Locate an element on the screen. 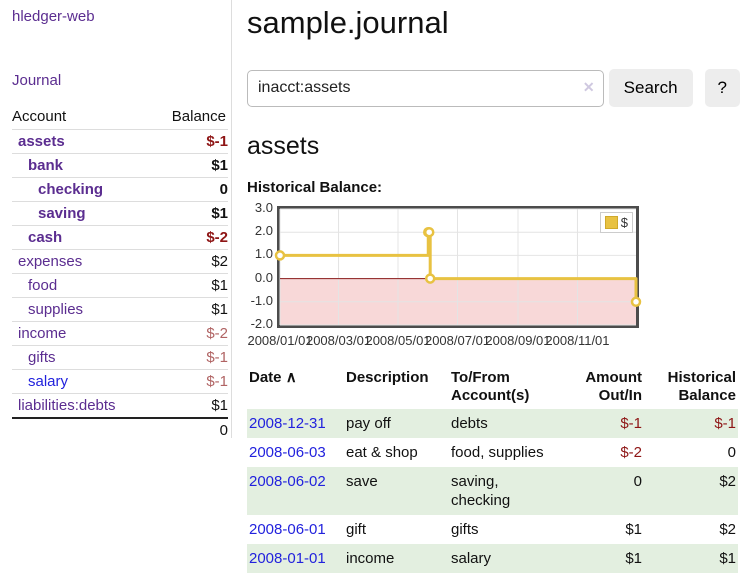 Image resolution: width=742 pixels, height=582 pixels. chart-legend: $ is located at coordinates (616, 222).